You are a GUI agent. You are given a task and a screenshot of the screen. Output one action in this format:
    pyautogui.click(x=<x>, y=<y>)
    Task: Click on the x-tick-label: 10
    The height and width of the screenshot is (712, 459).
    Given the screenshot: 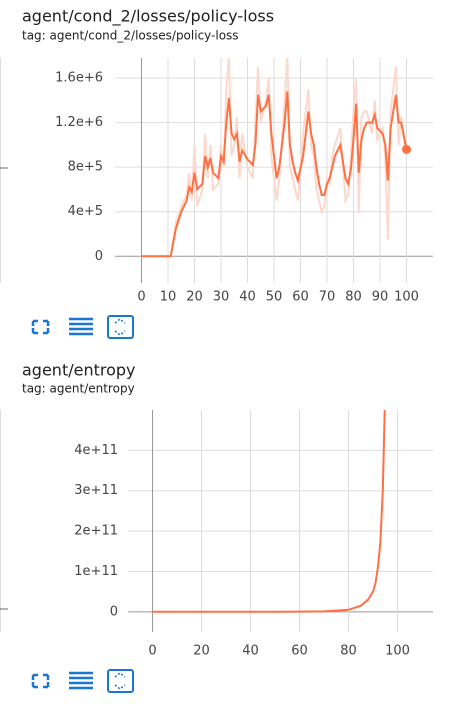 What is the action you would take?
    pyautogui.click(x=168, y=297)
    